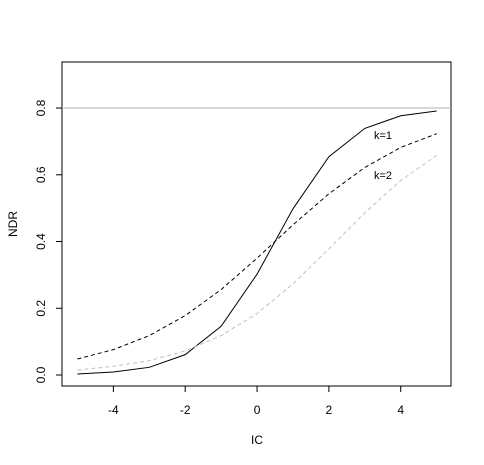 The width and height of the screenshot is (484, 465). Describe the element at coordinates (257, 440) in the screenshot. I see `x-axis-label: IC` at that location.